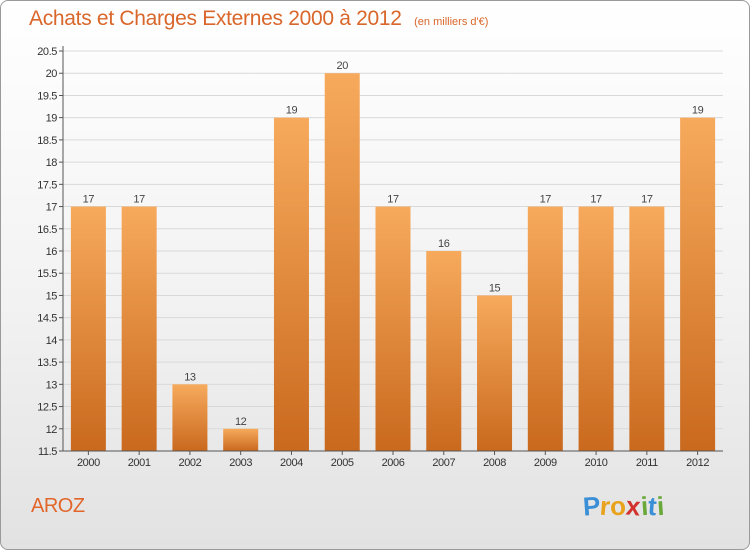 Image resolution: width=750 pixels, height=550 pixels. Describe the element at coordinates (241, 422) in the screenshot. I see `data-label: 12` at that location.